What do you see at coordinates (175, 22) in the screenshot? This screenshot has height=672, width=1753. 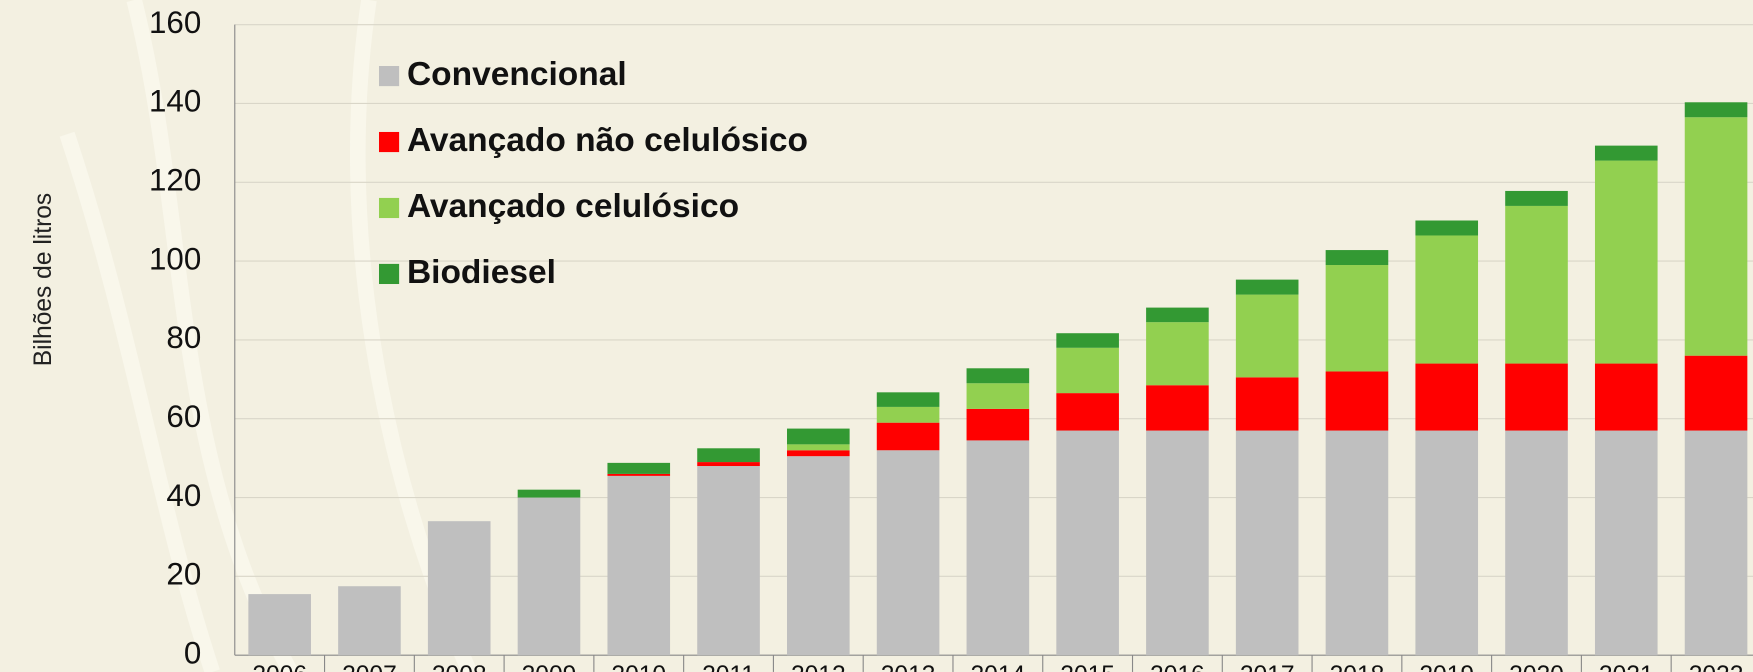 I see `y-tick-label: 160` at bounding box center [175, 22].